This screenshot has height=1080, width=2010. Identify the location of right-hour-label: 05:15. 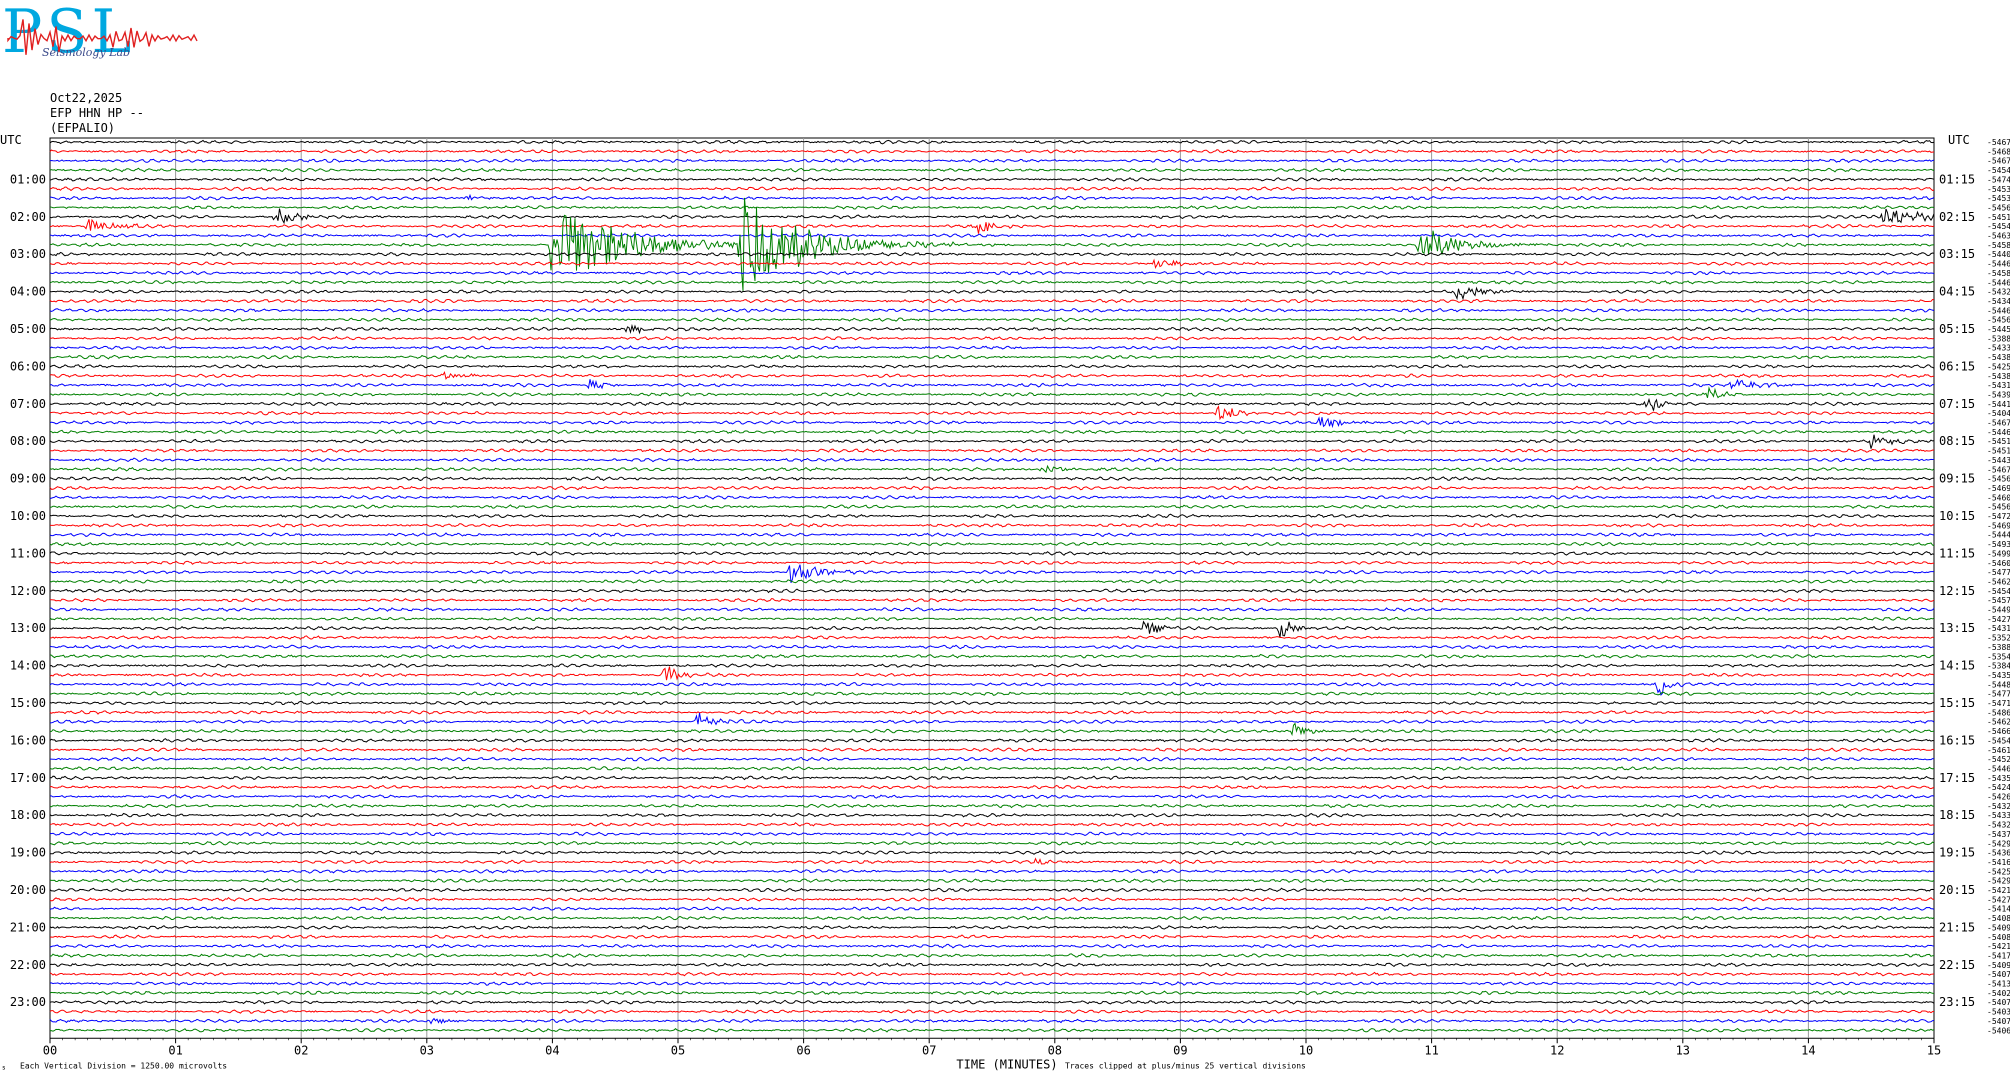
(1957, 329).